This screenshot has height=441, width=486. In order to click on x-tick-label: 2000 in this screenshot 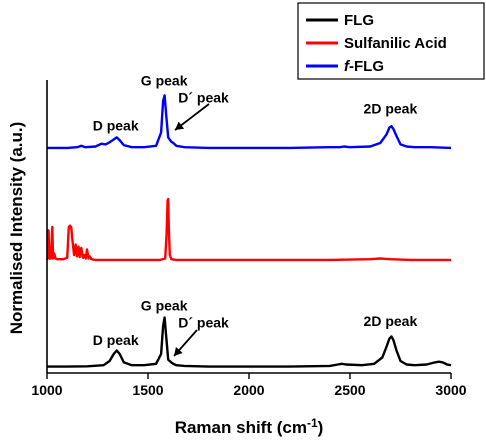, I will do `click(248, 390)`.